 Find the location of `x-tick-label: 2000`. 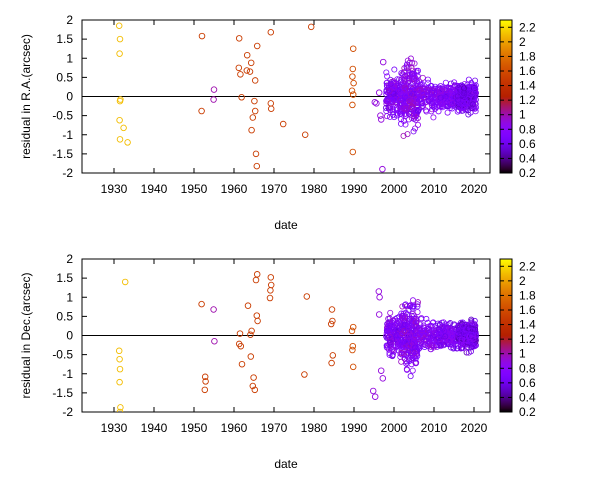

x-tick-label: 2000 is located at coordinates (394, 189).